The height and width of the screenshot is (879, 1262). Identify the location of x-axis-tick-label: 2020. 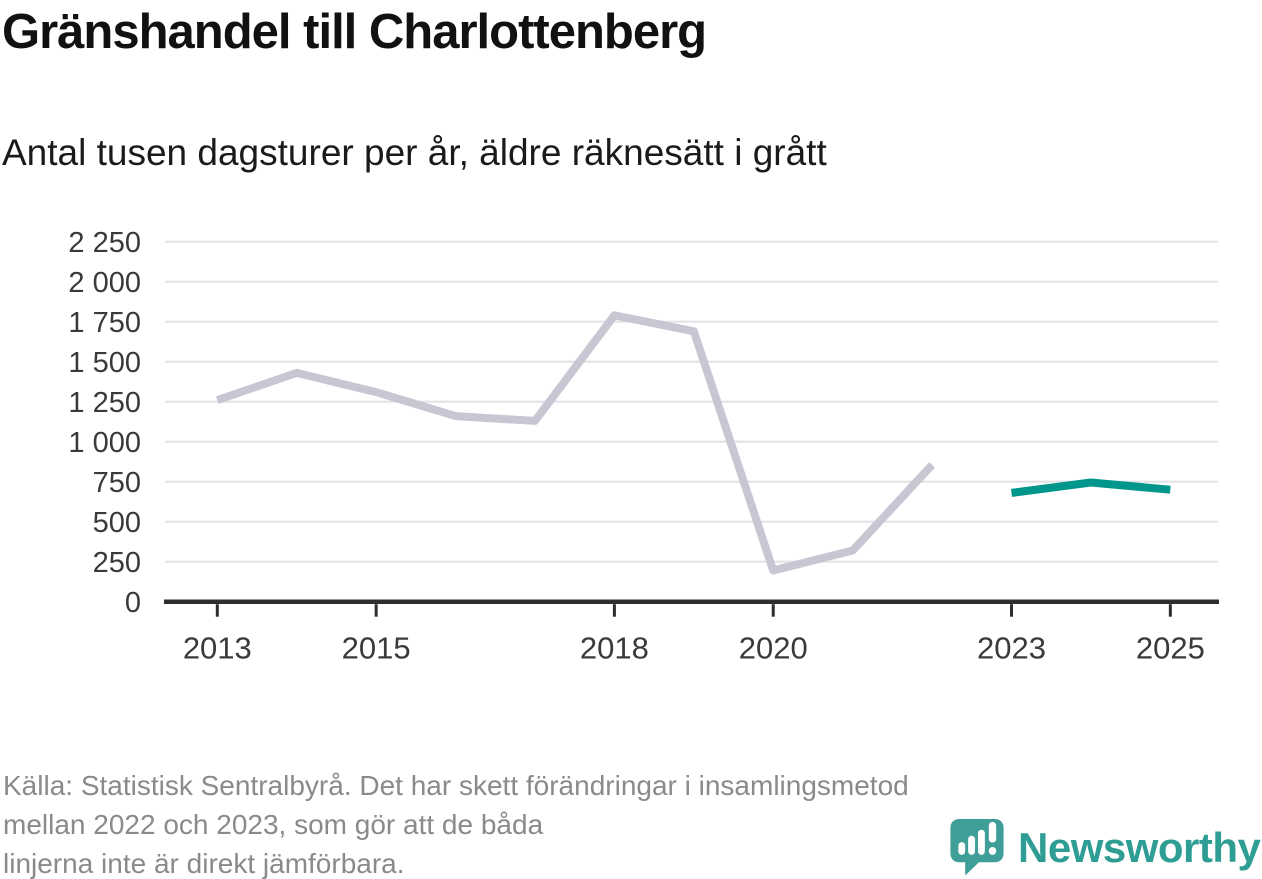
(773, 648).